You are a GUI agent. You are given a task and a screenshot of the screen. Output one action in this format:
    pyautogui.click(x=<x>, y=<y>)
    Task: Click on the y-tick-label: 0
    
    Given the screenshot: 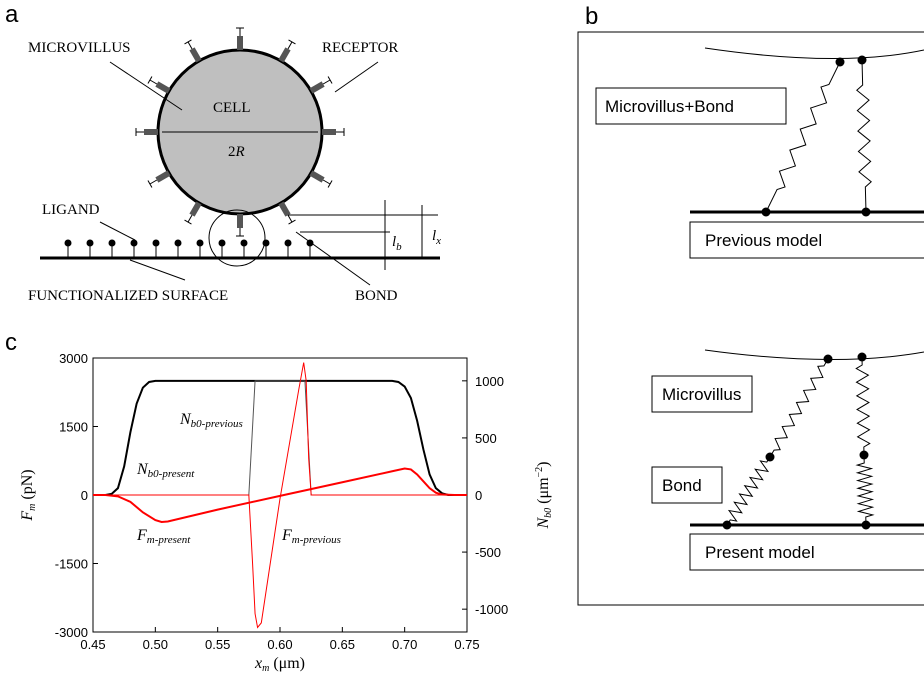 What is the action you would take?
    pyautogui.click(x=84, y=495)
    